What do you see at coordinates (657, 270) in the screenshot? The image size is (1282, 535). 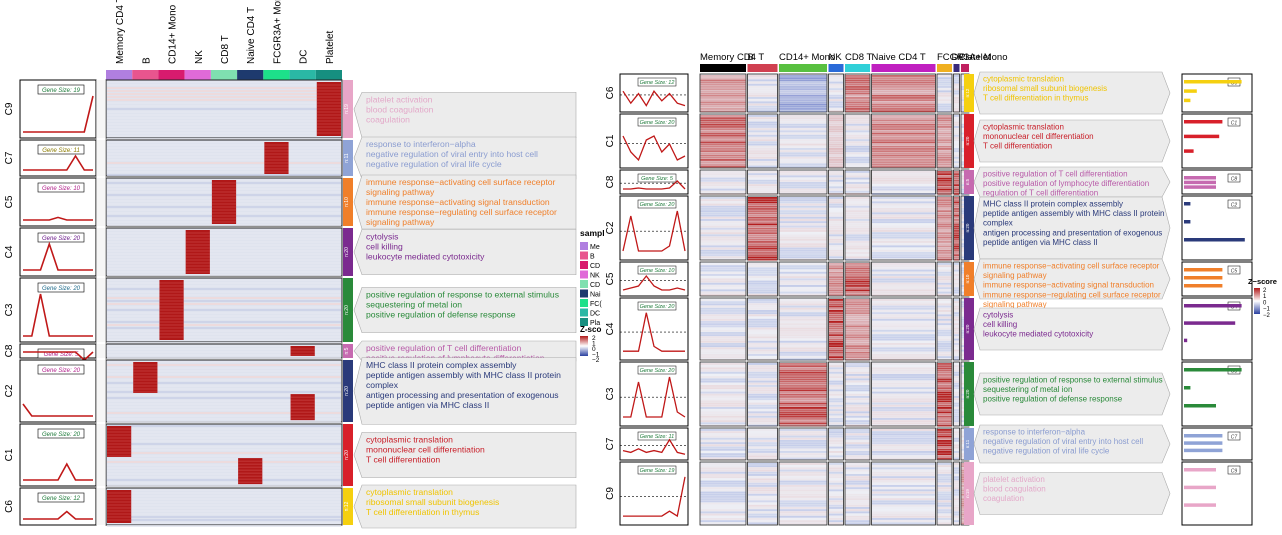 I see `r-gene-size-box-C5` at bounding box center [657, 270].